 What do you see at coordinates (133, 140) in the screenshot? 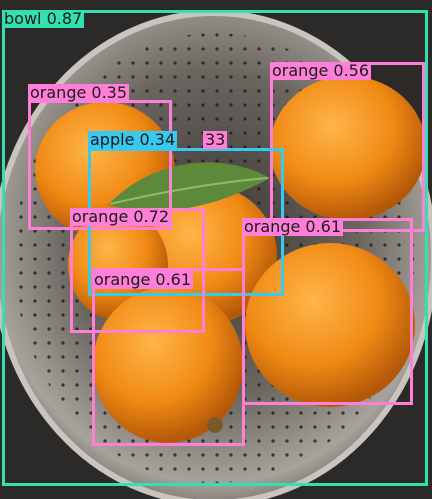
I see `detection-label-3: apple 0.34` at bounding box center [133, 140].